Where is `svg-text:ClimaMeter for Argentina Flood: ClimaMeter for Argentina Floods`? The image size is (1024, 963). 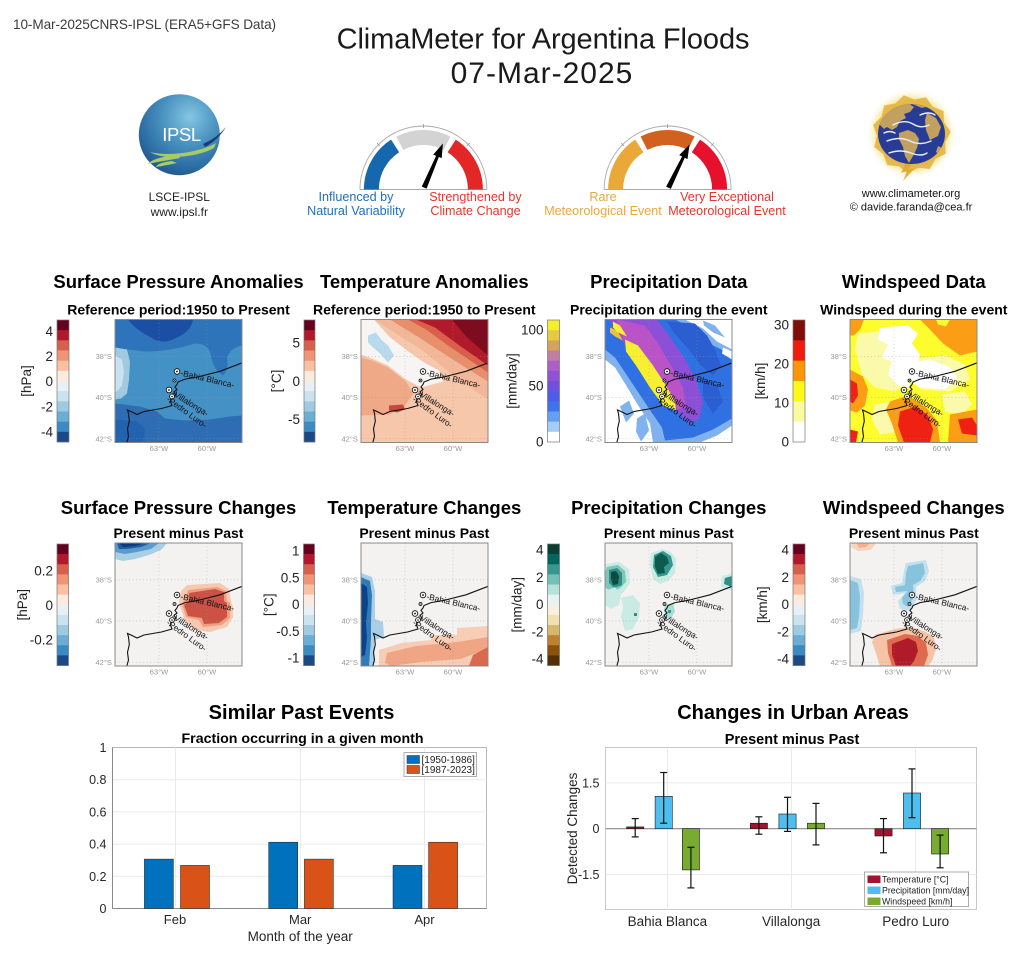
svg-text:ClimaMeter for Argentina Flood: ClimaMeter for Argentina Floods is located at coordinates (543, 40).